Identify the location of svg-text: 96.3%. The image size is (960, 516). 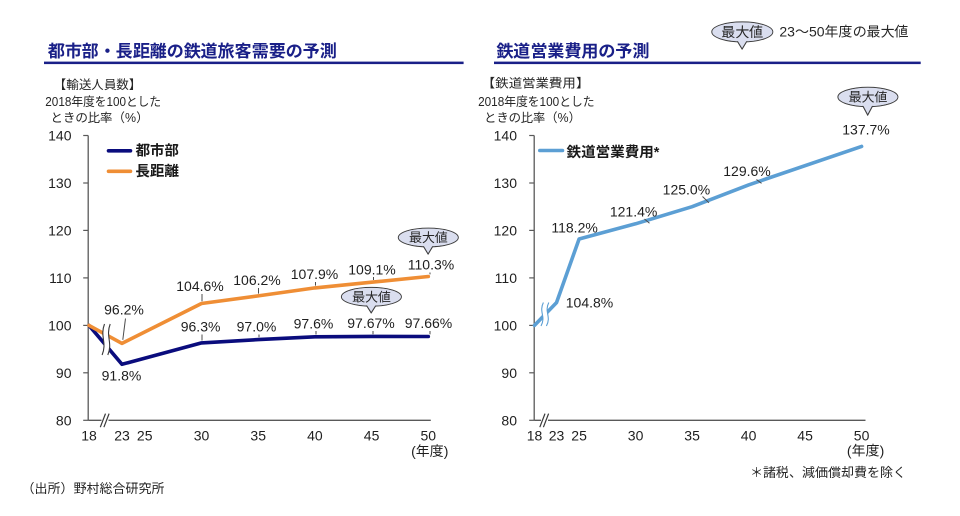
(201, 326).